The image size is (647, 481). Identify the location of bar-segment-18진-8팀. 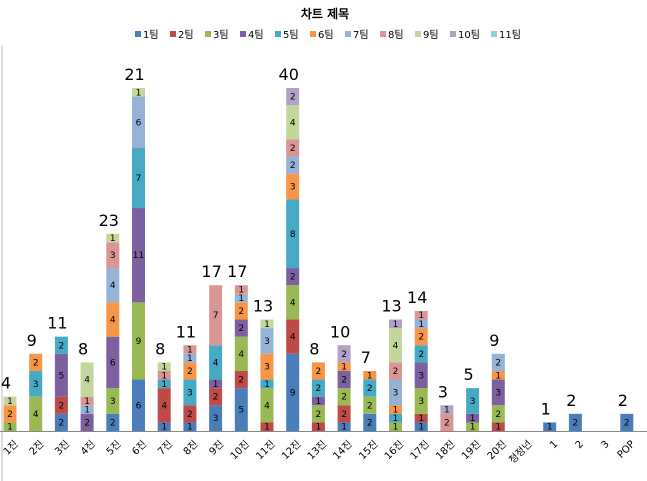
(447, 422).